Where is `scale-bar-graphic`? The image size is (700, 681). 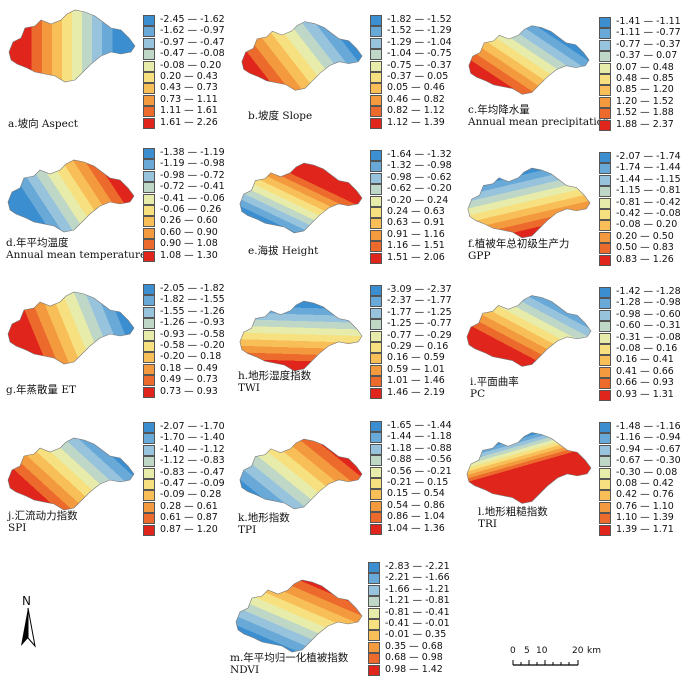 scale-bar-graphic is located at coordinates (545, 663).